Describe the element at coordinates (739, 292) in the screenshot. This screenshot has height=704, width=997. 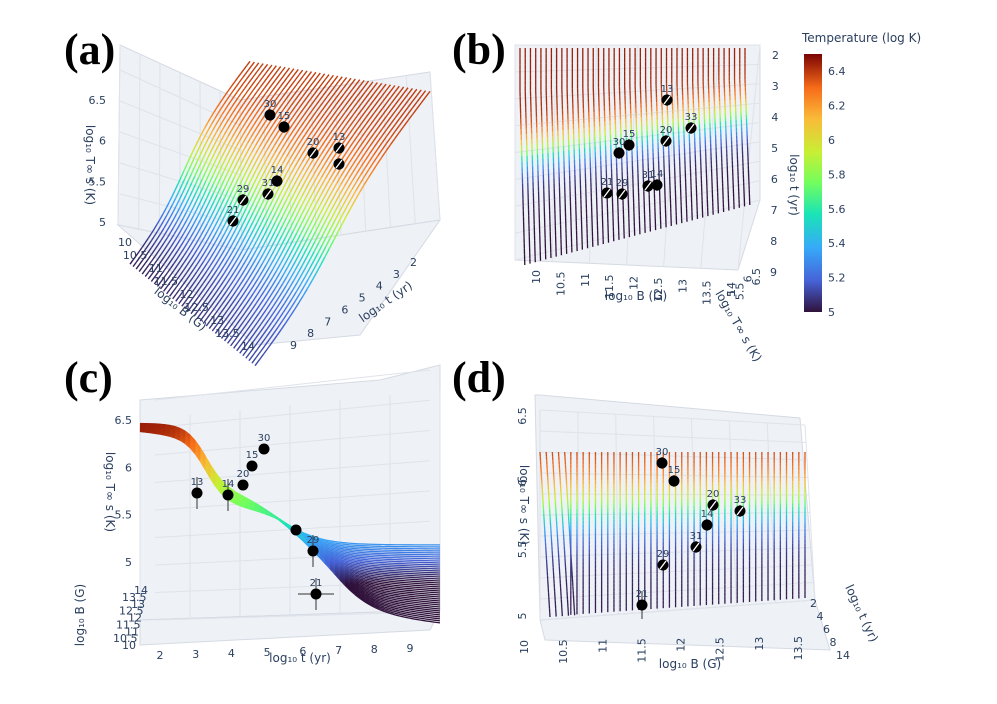
I see `z-tick-label: 5.5` at that location.